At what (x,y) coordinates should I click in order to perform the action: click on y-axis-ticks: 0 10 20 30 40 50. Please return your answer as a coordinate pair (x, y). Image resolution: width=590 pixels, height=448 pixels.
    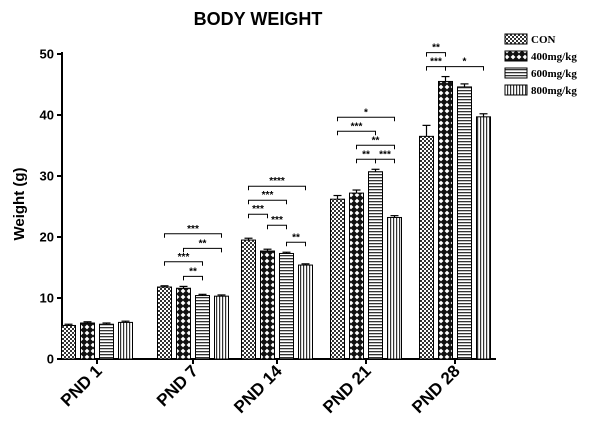
    Looking at the image, I should click on (51, 207).